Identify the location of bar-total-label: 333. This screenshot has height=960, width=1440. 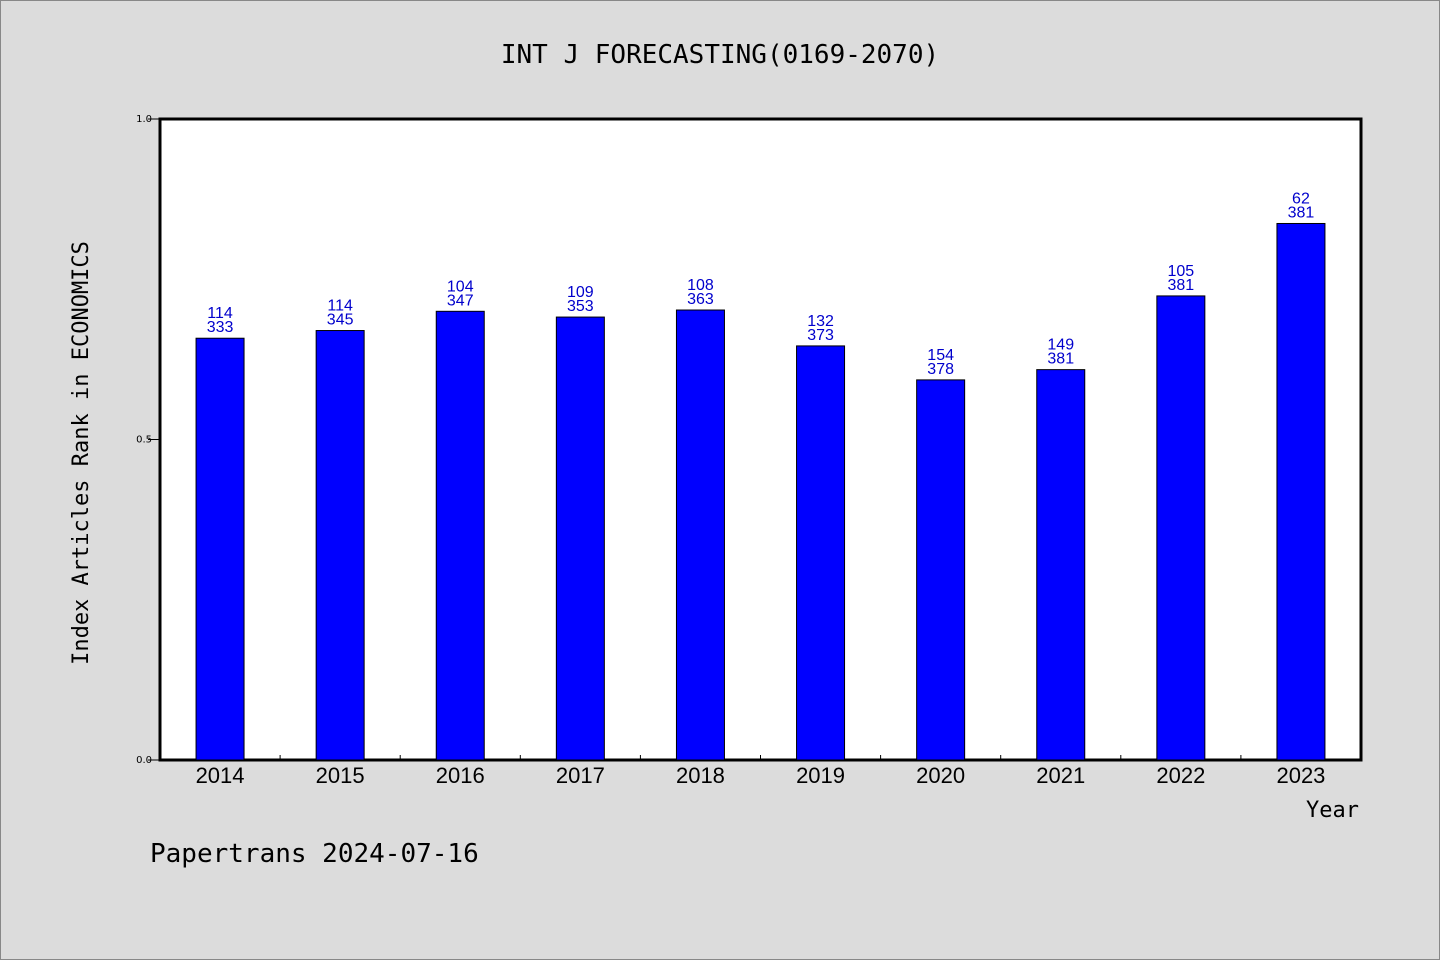
(220, 327).